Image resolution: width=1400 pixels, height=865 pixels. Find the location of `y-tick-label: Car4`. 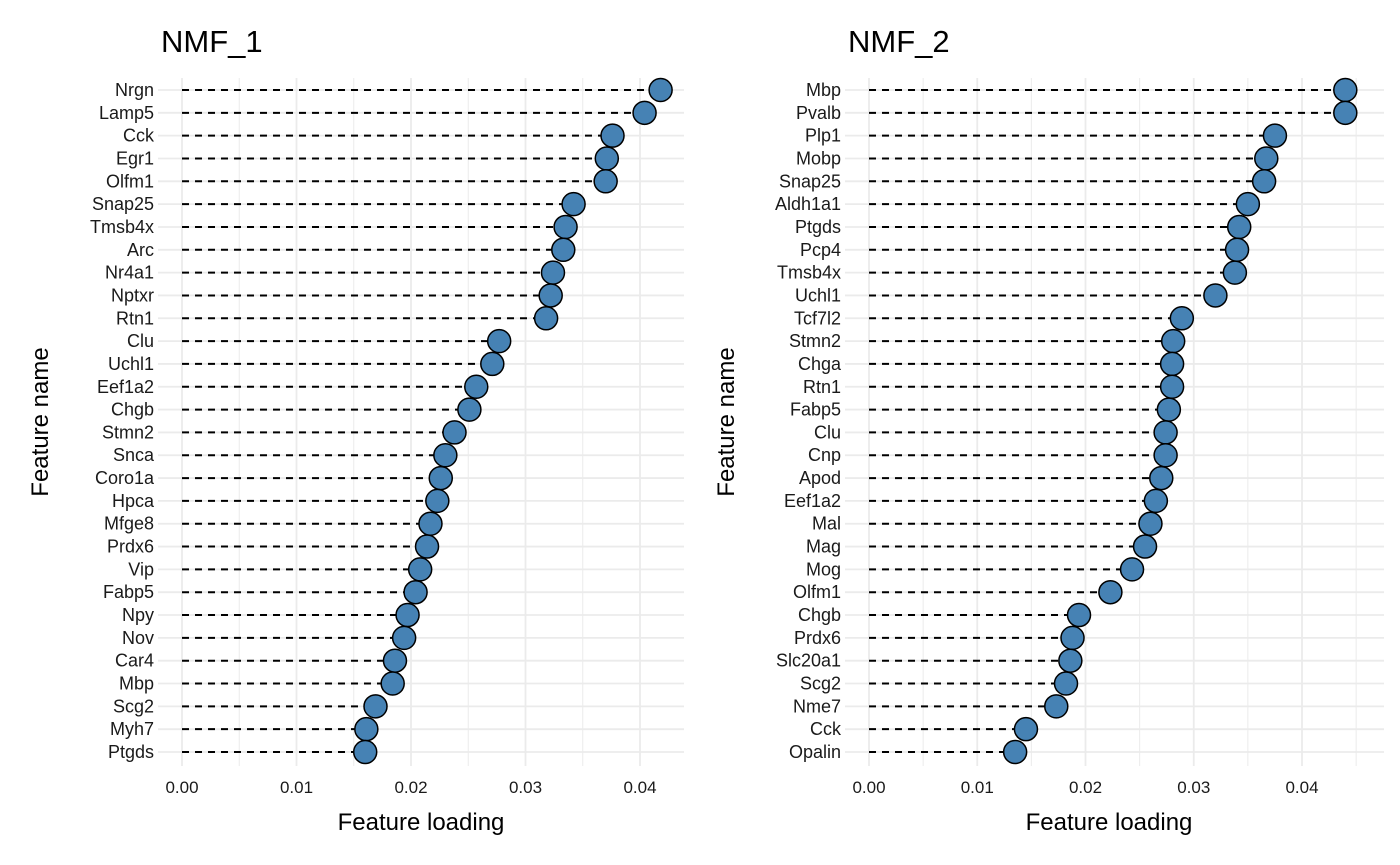

y-tick-label: Car4 is located at coordinates (134, 661).